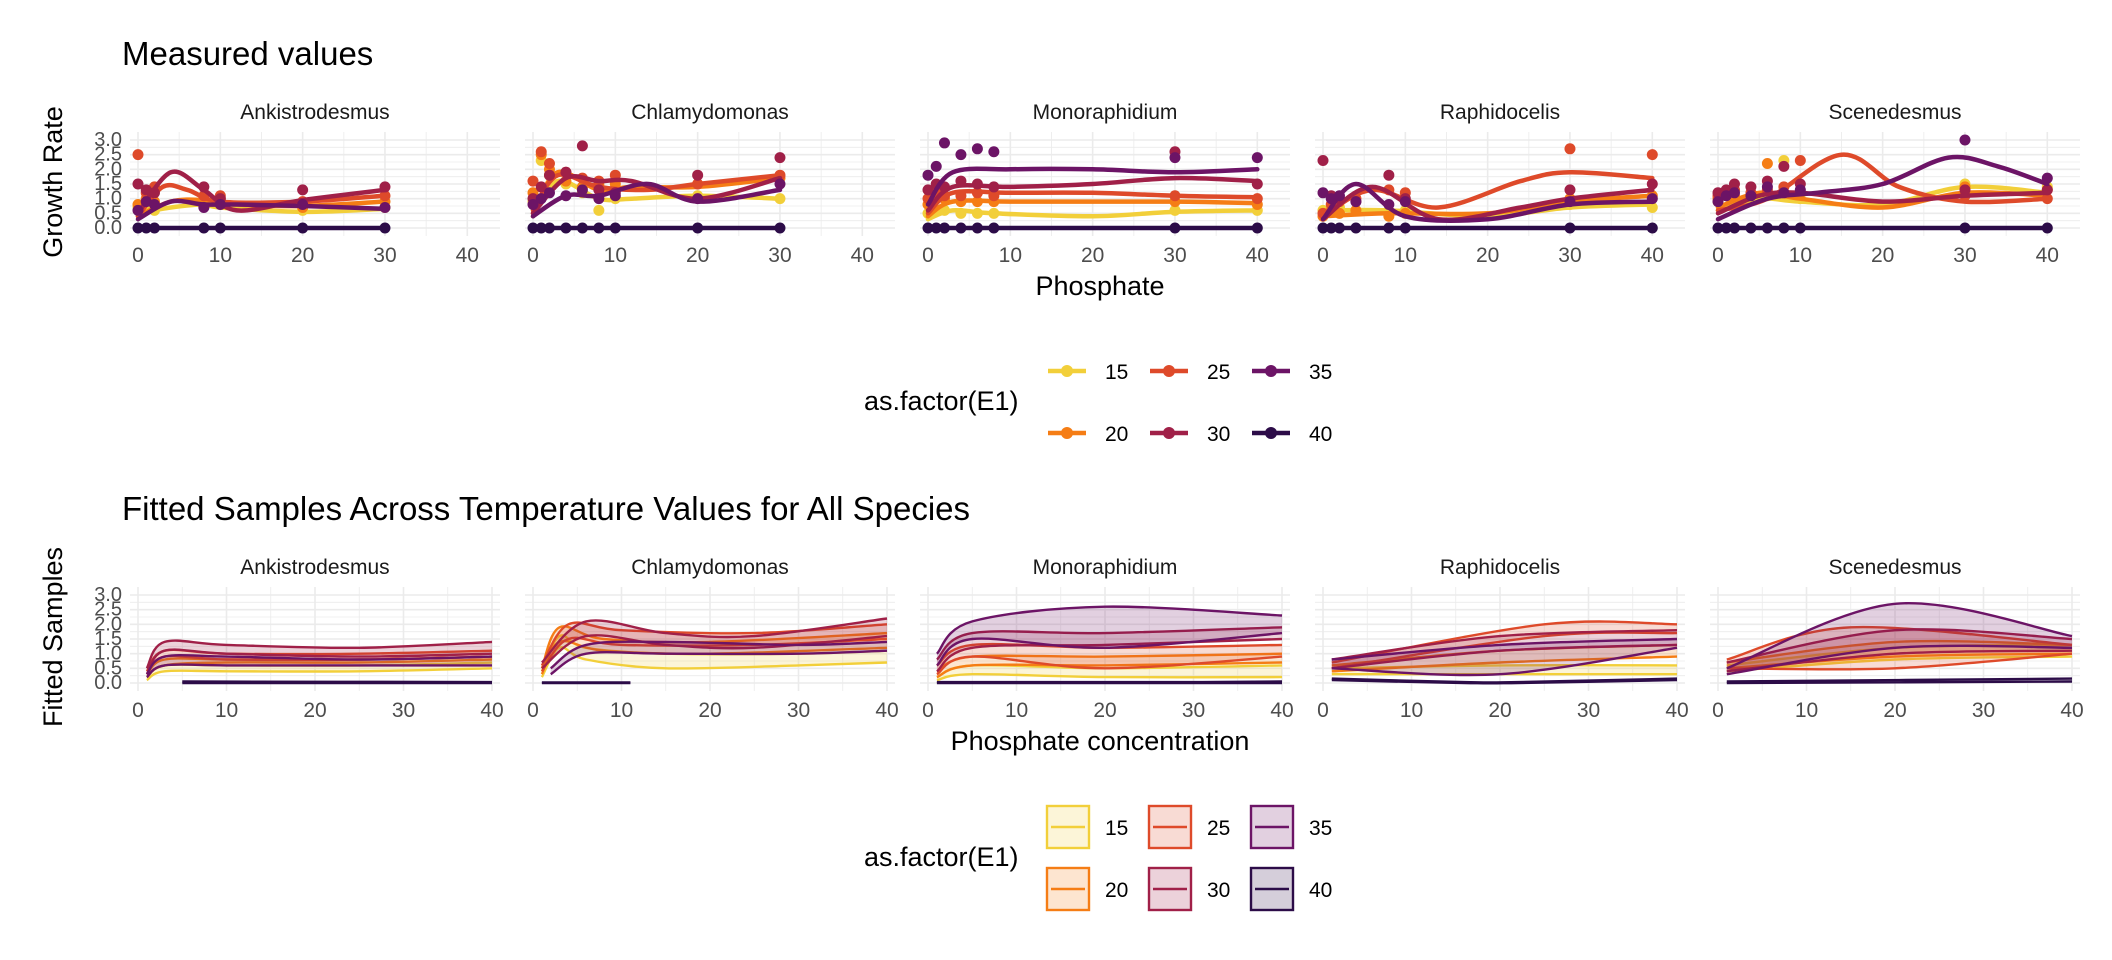 This screenshot has width=2112, height=960. I want to click on legend-title: as.factor(E1), so click(941, 857).